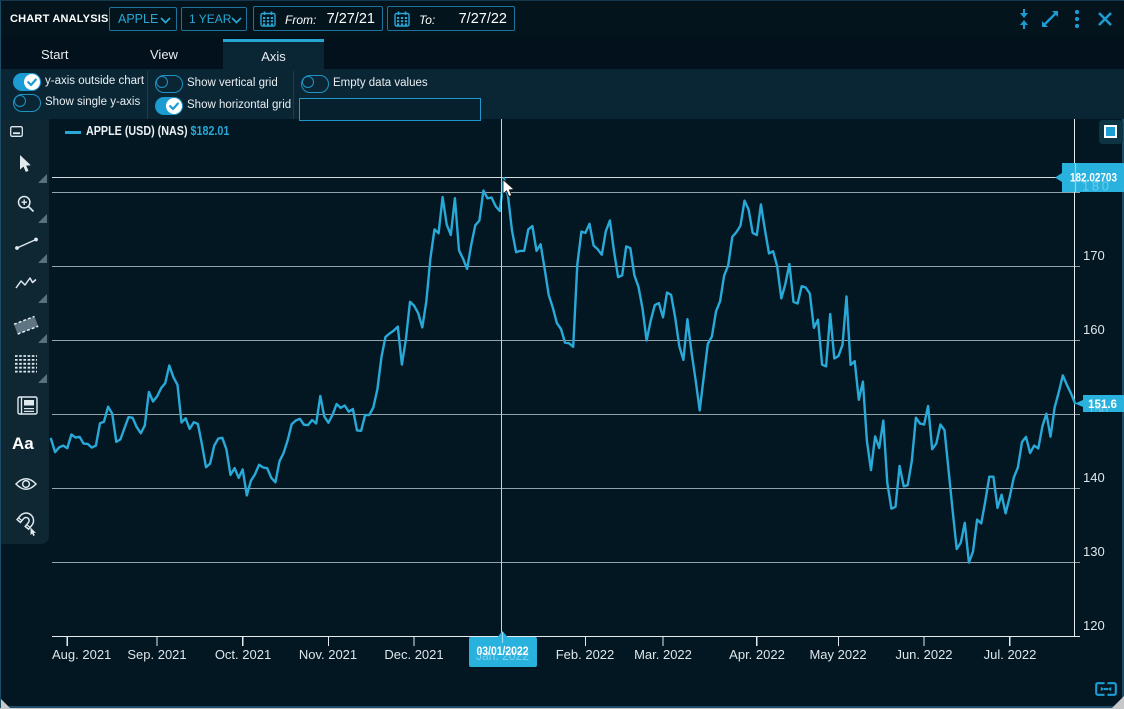 The height and width of the screenshot is (709, 1124). I want to click on svg-text: 180, so click(1095, 186).